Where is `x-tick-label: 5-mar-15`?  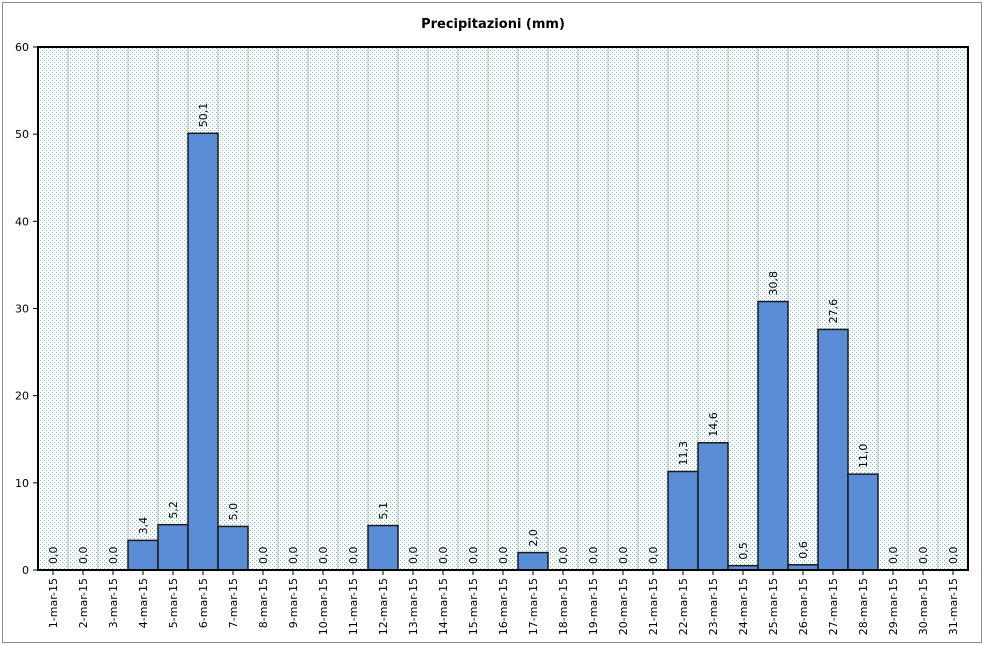 x-tick-label: 5-mar-15 is located at coordinates (173, 603).